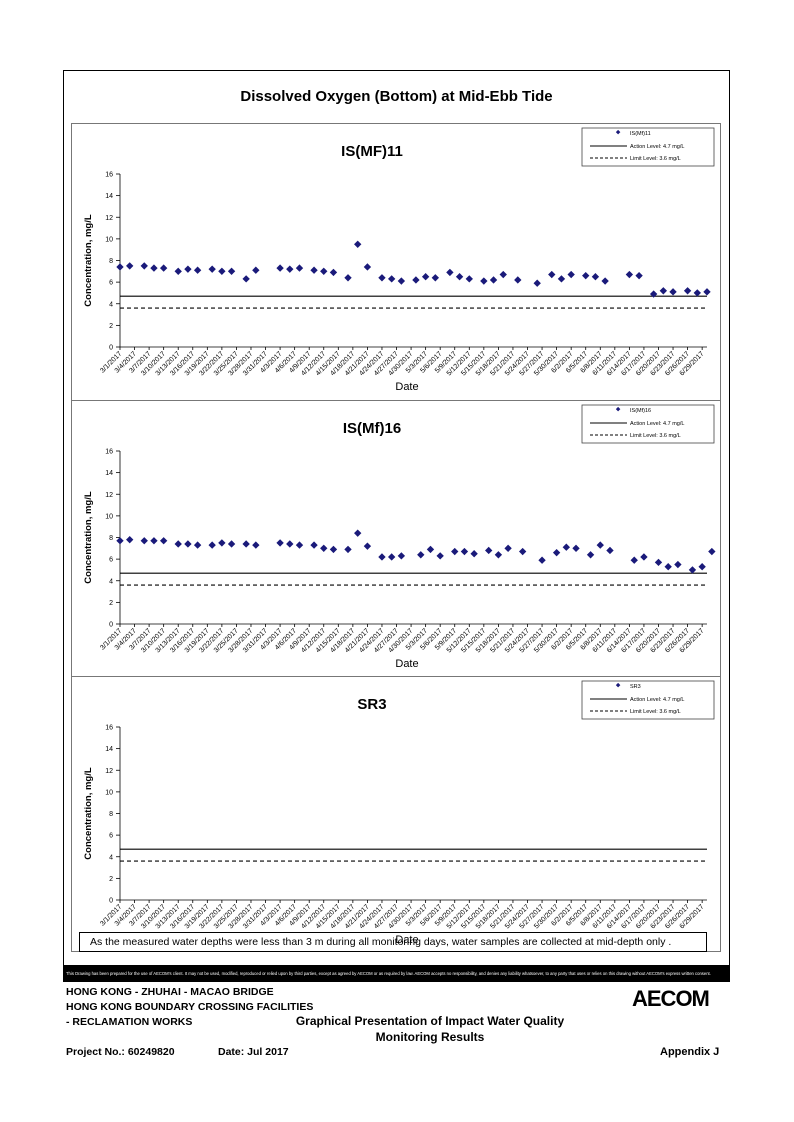 This screenshot has width=794, height=1122. Describe the element at coordinates (129, 1022) in the screenshot. I see `footer-project-line-3: - RECLAMATION WORKS` at that location.